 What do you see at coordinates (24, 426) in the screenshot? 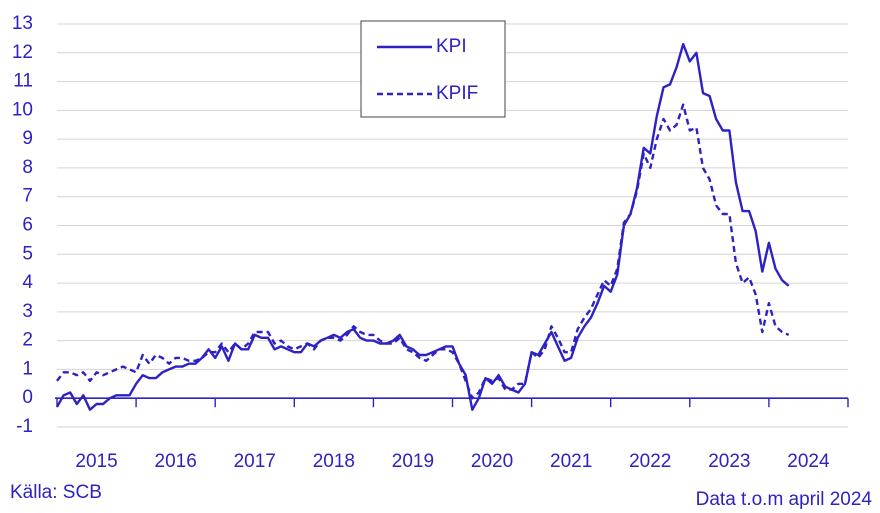
I see `y-tick-label: -1` at bounding box center [24, 426].